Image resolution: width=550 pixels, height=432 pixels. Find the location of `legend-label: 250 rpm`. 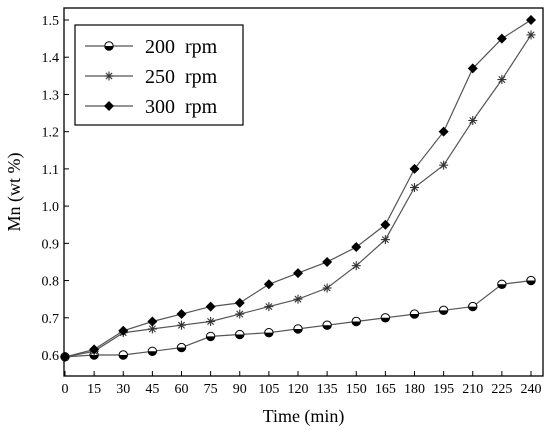

legend-label: 250 rpm is located at coordinates (181, 77).